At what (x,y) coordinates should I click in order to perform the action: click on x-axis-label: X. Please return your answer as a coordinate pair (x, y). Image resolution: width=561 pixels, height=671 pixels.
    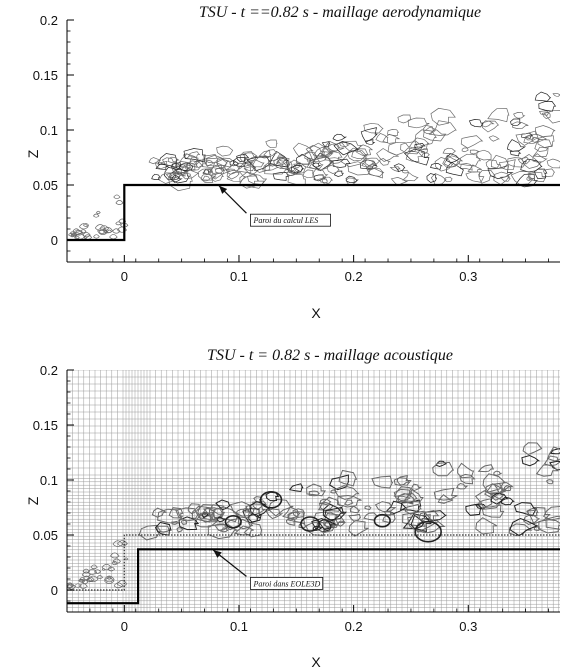
    Looking at the image, I should click on (316, 662).